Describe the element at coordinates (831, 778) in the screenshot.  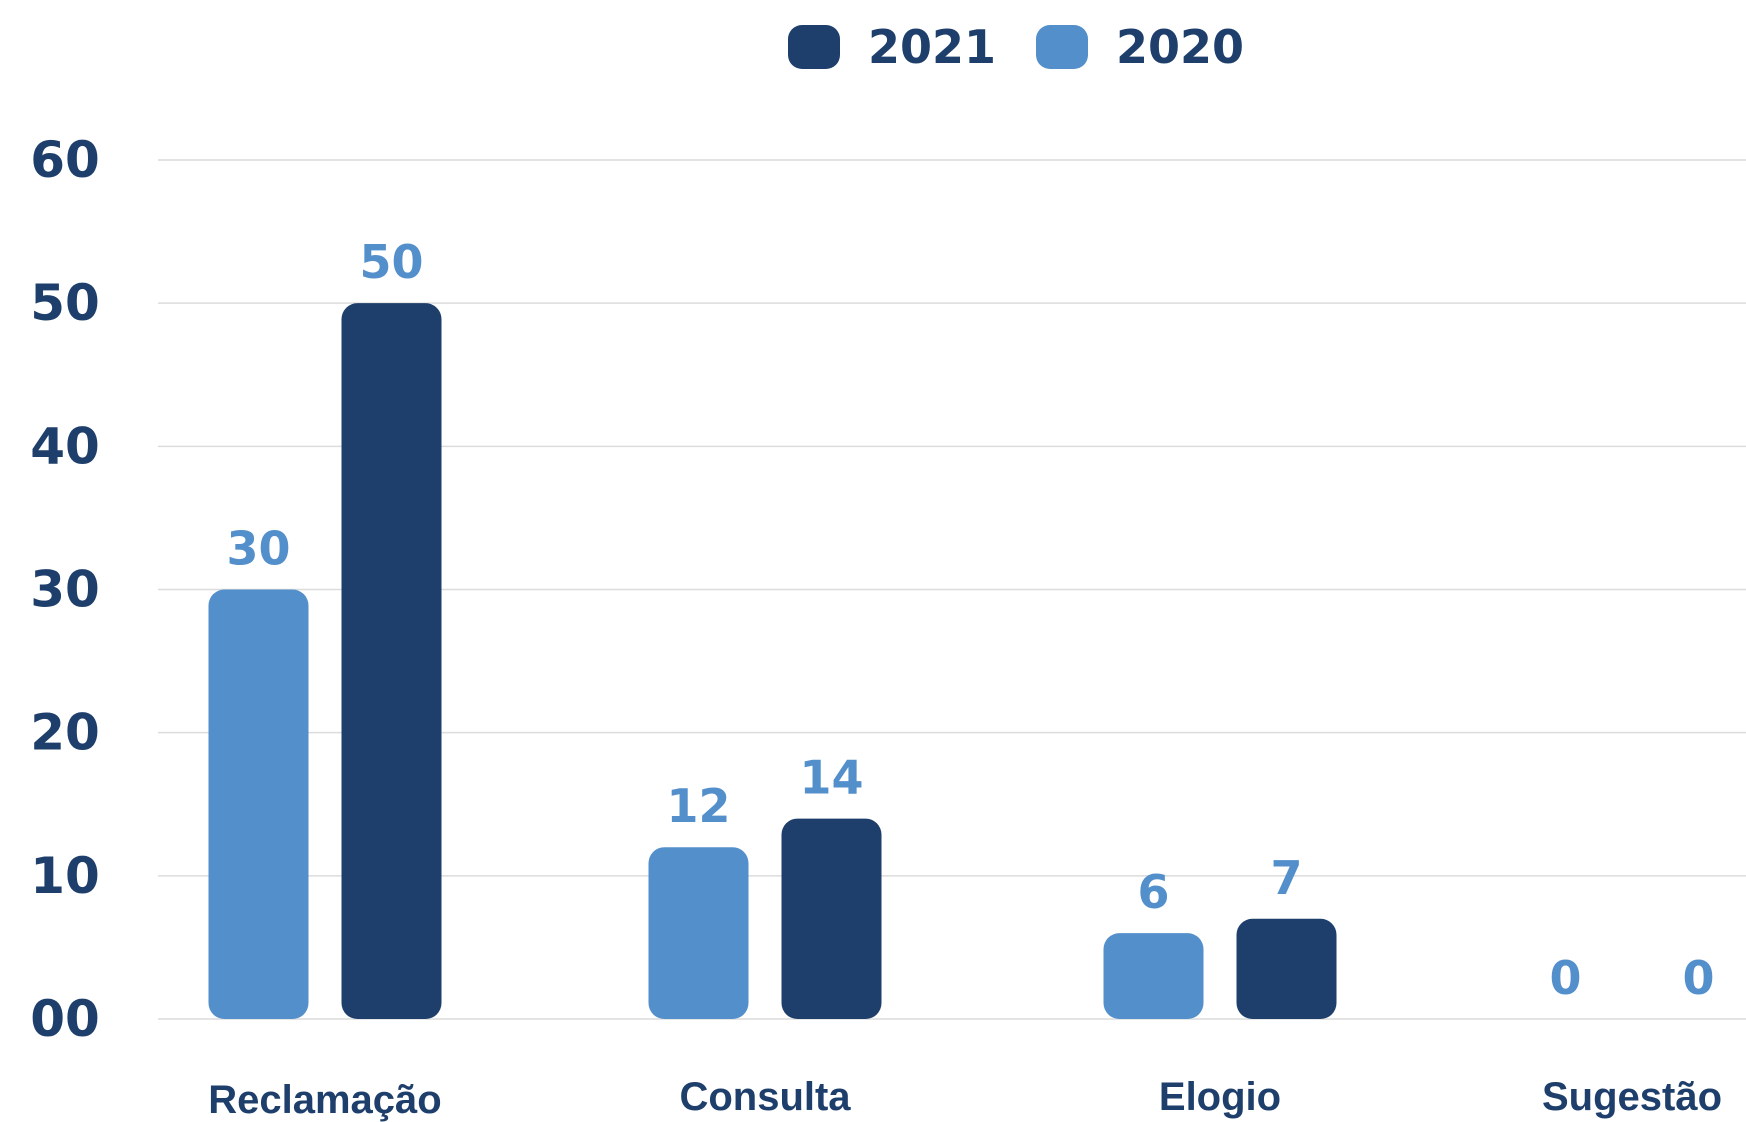
I see `data-label: 14` at that location.